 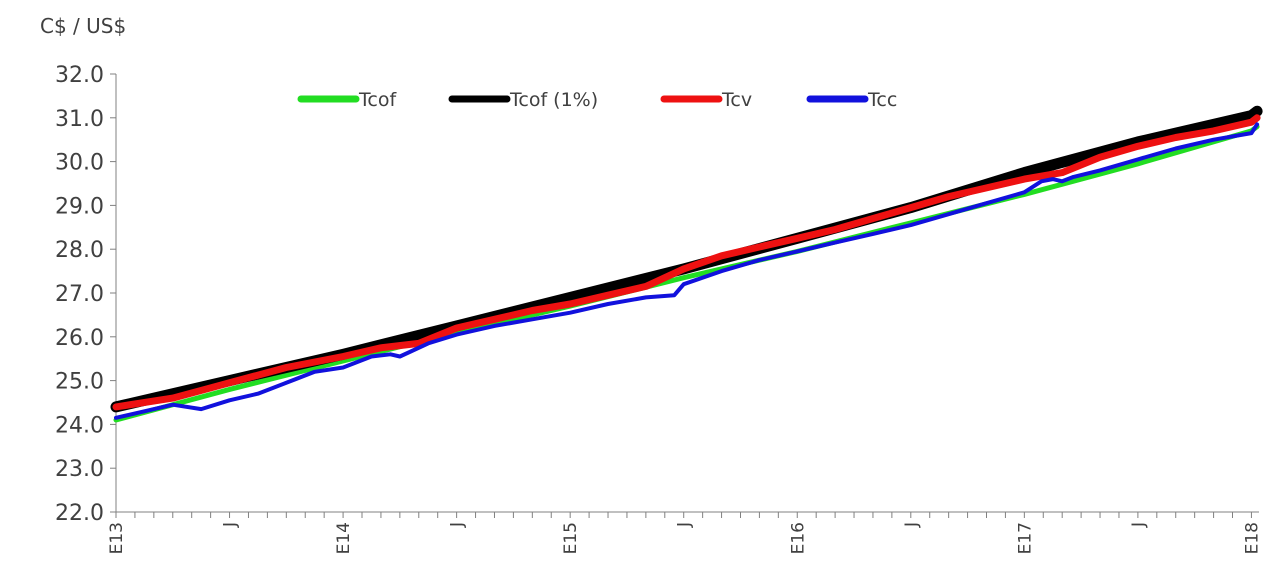 What do you see at coordinates (79, 250) in the screenshot?
I see `y-tick-label: 28.0` at bounding box center [79, 250].